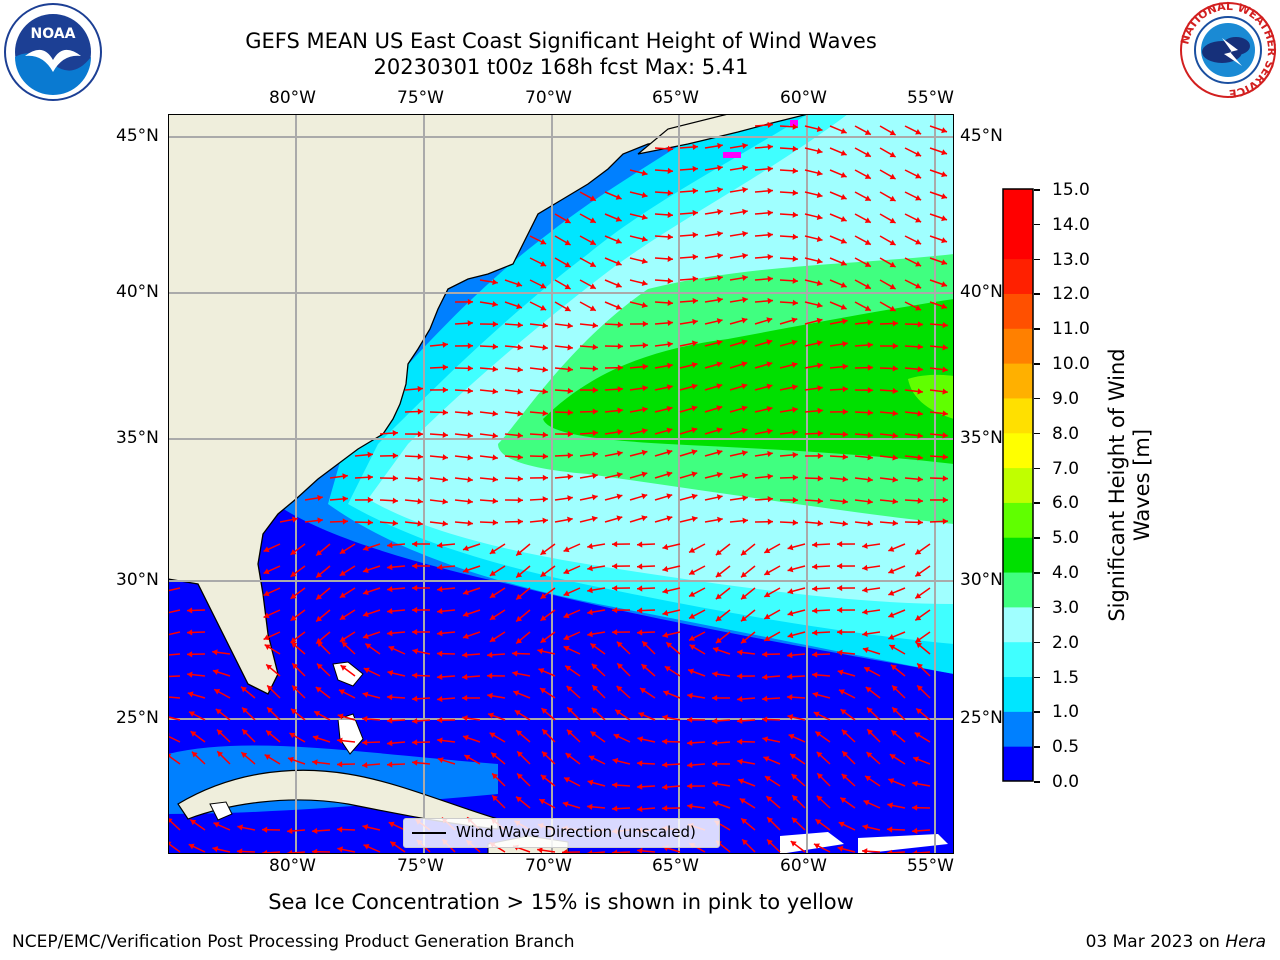 This screenshot has width=1280, height=960. Describe the element at coordinates (675, 866) in the screenshot. I see `lon-tick-bottom-65: 65°W` at that location.